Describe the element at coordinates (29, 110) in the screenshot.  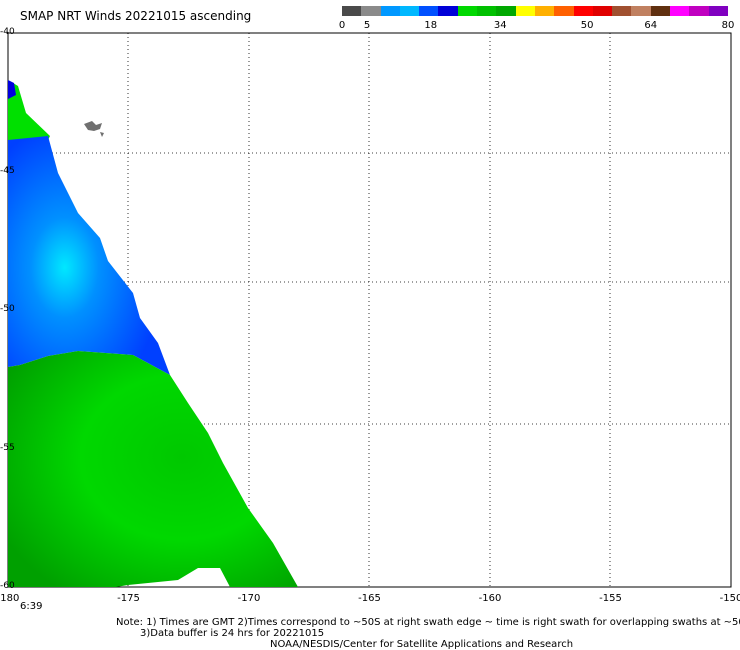
I see `swath-green-top` at that location.